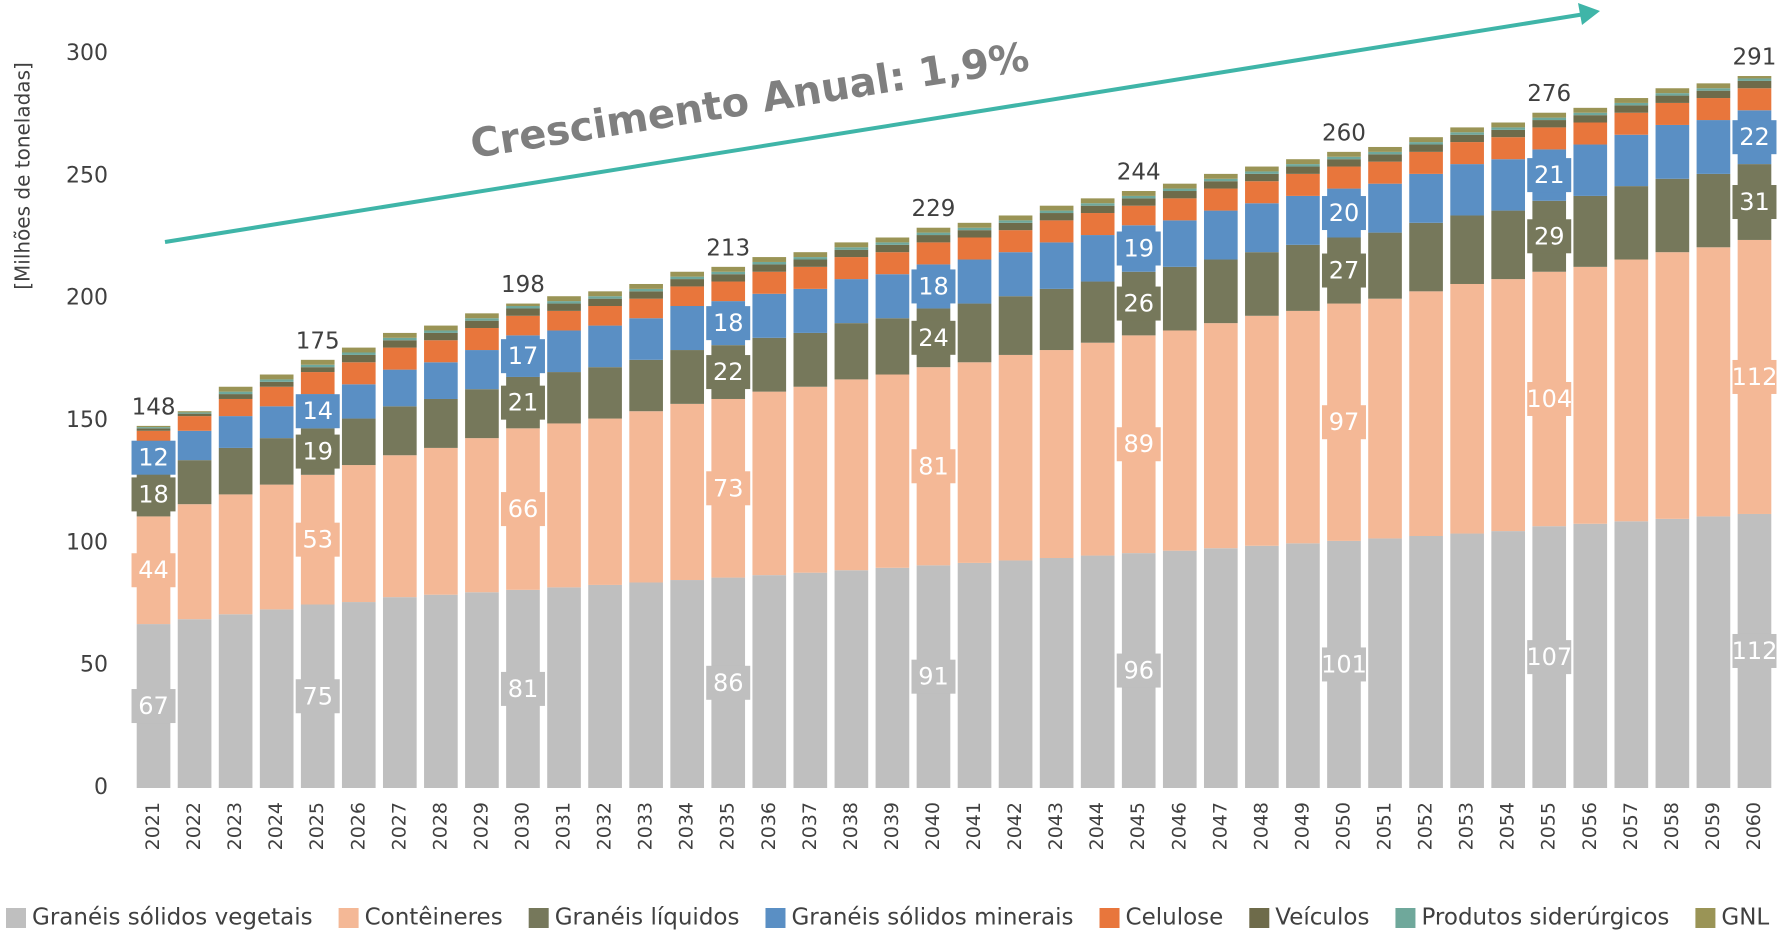  Describe the element at coordinates (1426, 826) in the screenshot. I see `x-tick-label: 2052` at that location.